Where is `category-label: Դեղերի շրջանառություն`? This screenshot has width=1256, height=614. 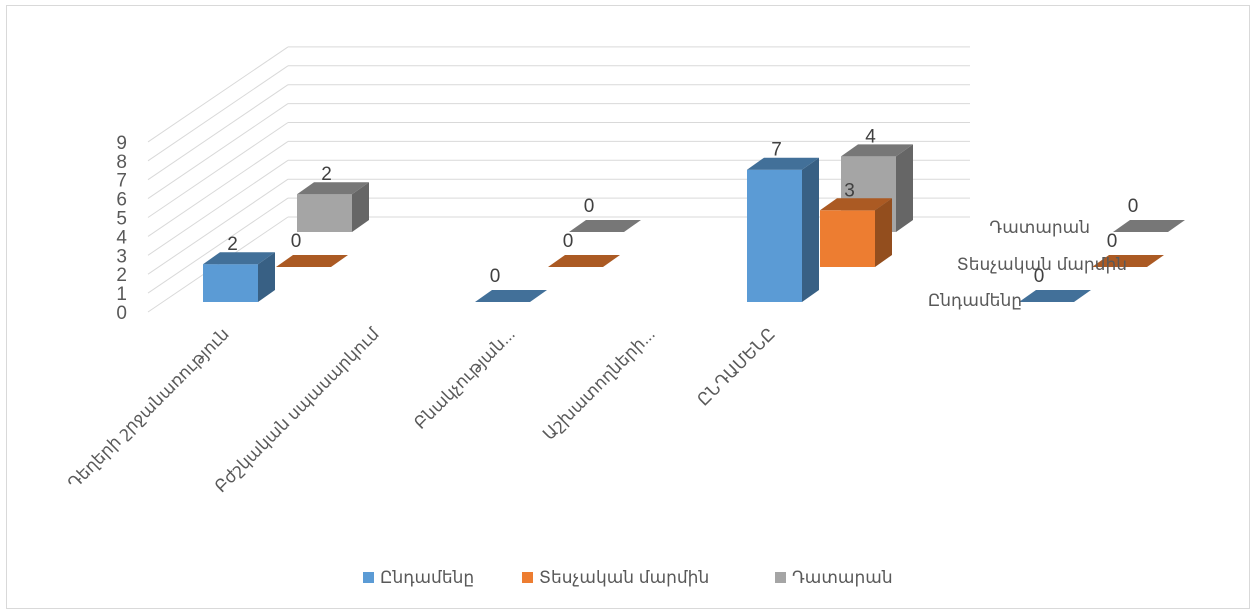
category-label: Դեղերի շրջանառություն is located at coordinates (148, 408).